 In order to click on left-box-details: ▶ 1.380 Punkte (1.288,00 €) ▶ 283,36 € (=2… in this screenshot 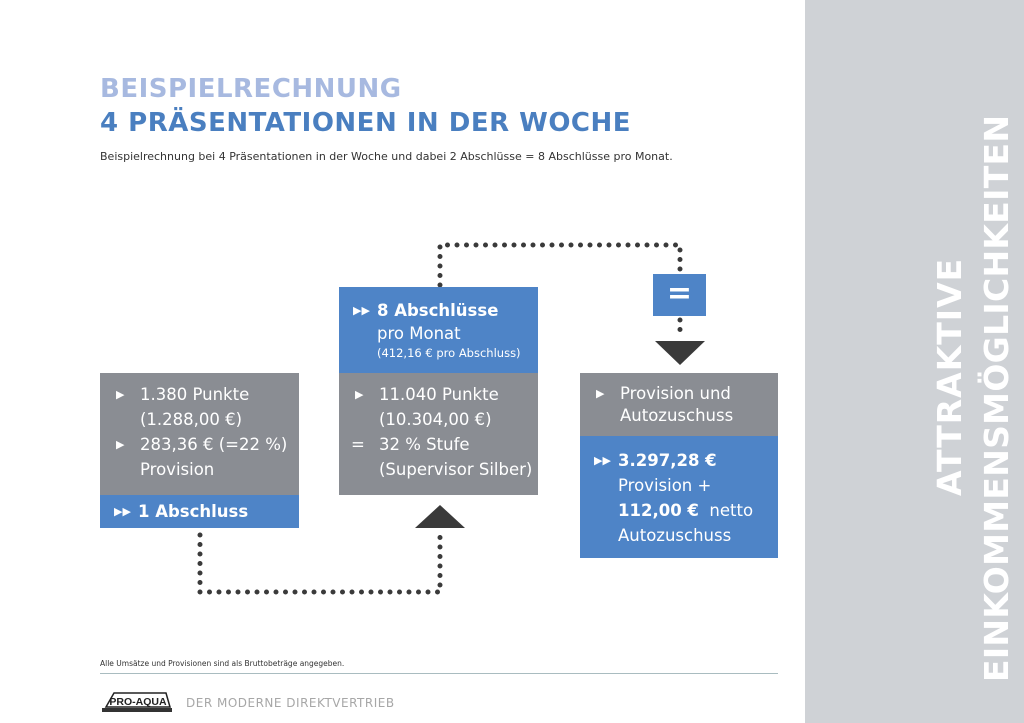, I will do `click(199, 434)`.